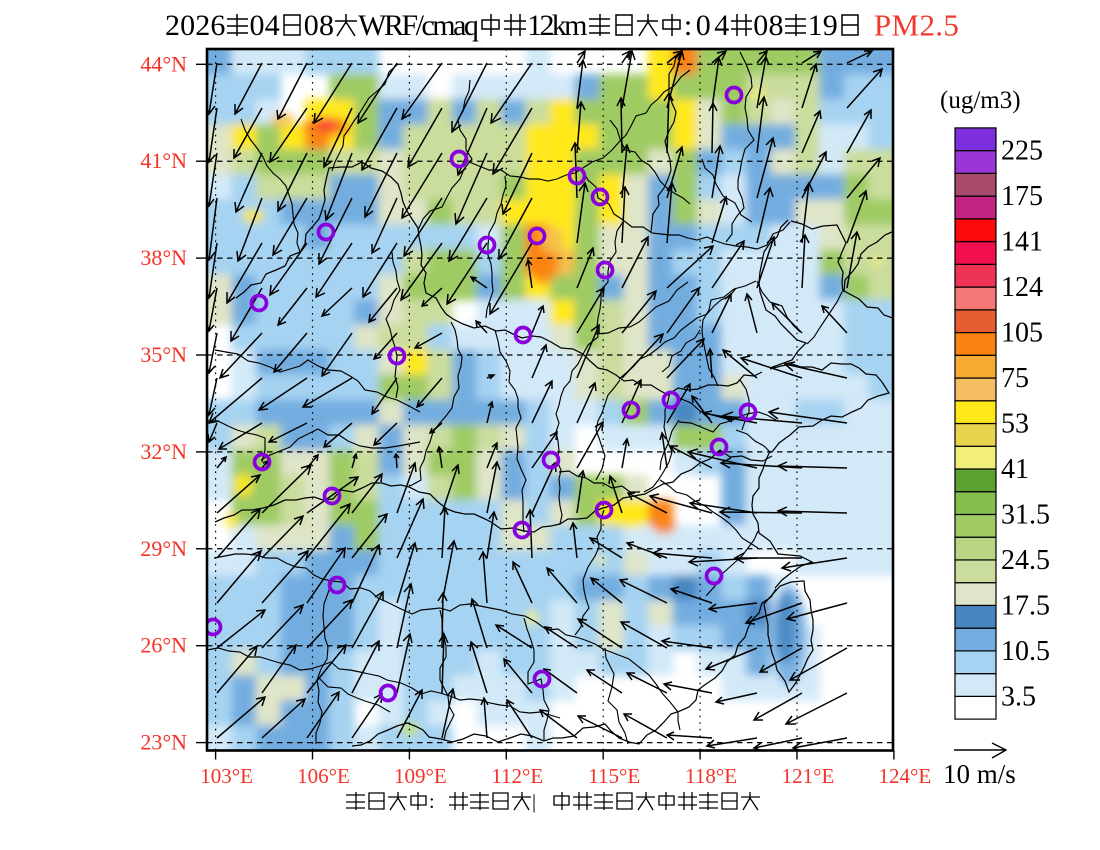 The height and width of the screenshot is (850, 1100). What do you see at coordinates (1022, 151) in the screenshot?
I see `svg-text: 225` at bounding box center [1022, 151].